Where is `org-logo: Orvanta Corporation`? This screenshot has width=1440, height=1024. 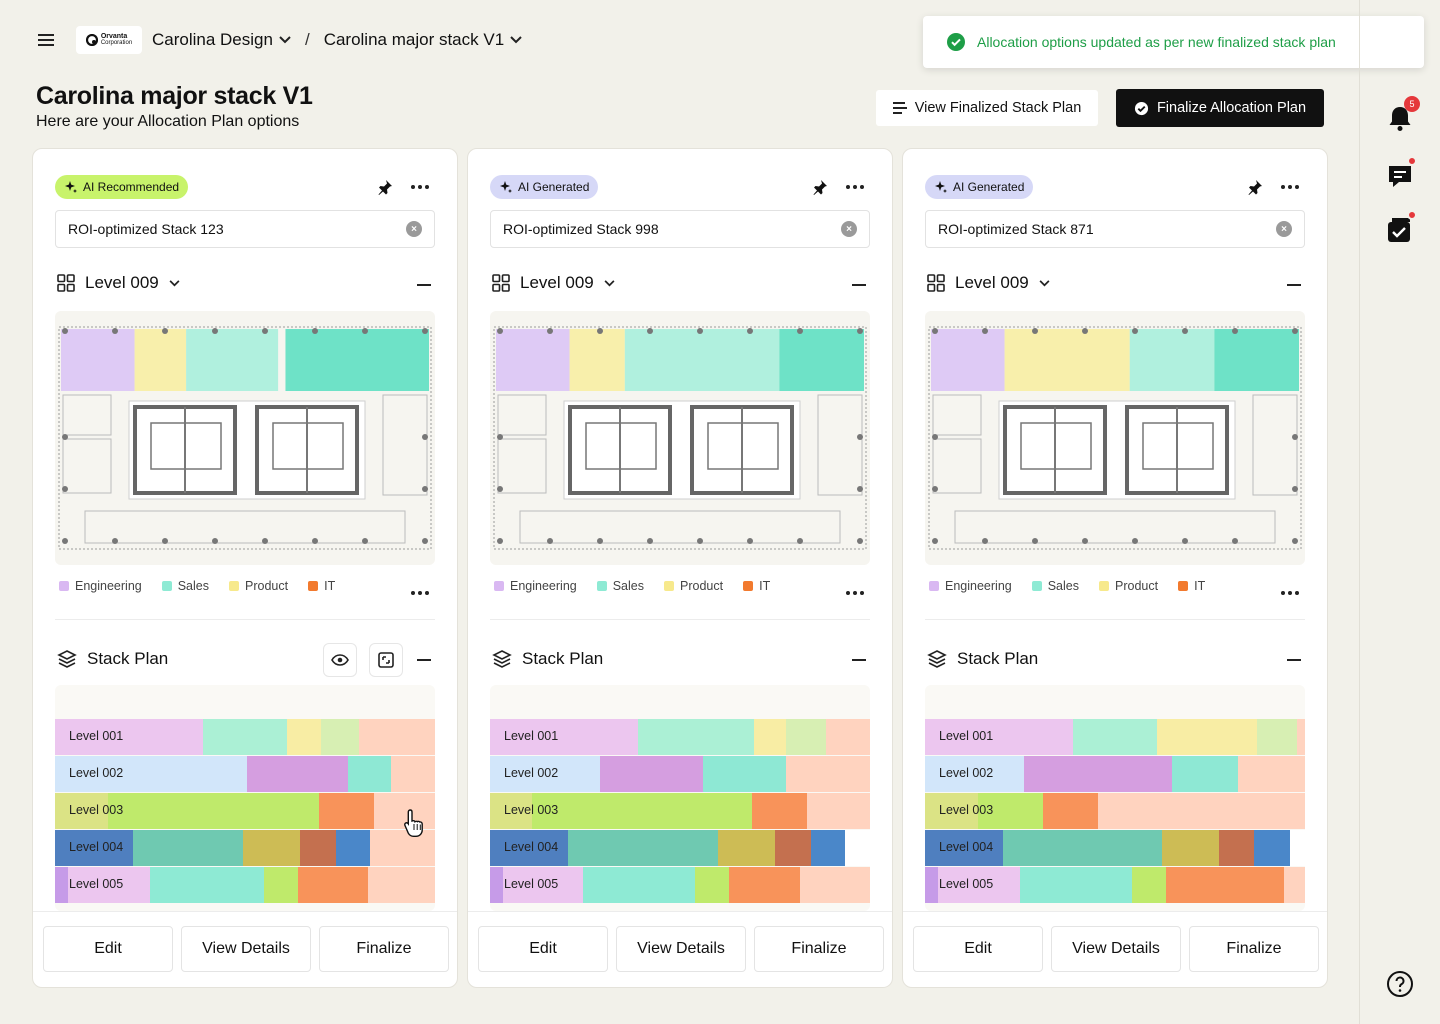
org-logo: Orvanta Corporation is located at coordinates (109, 40).